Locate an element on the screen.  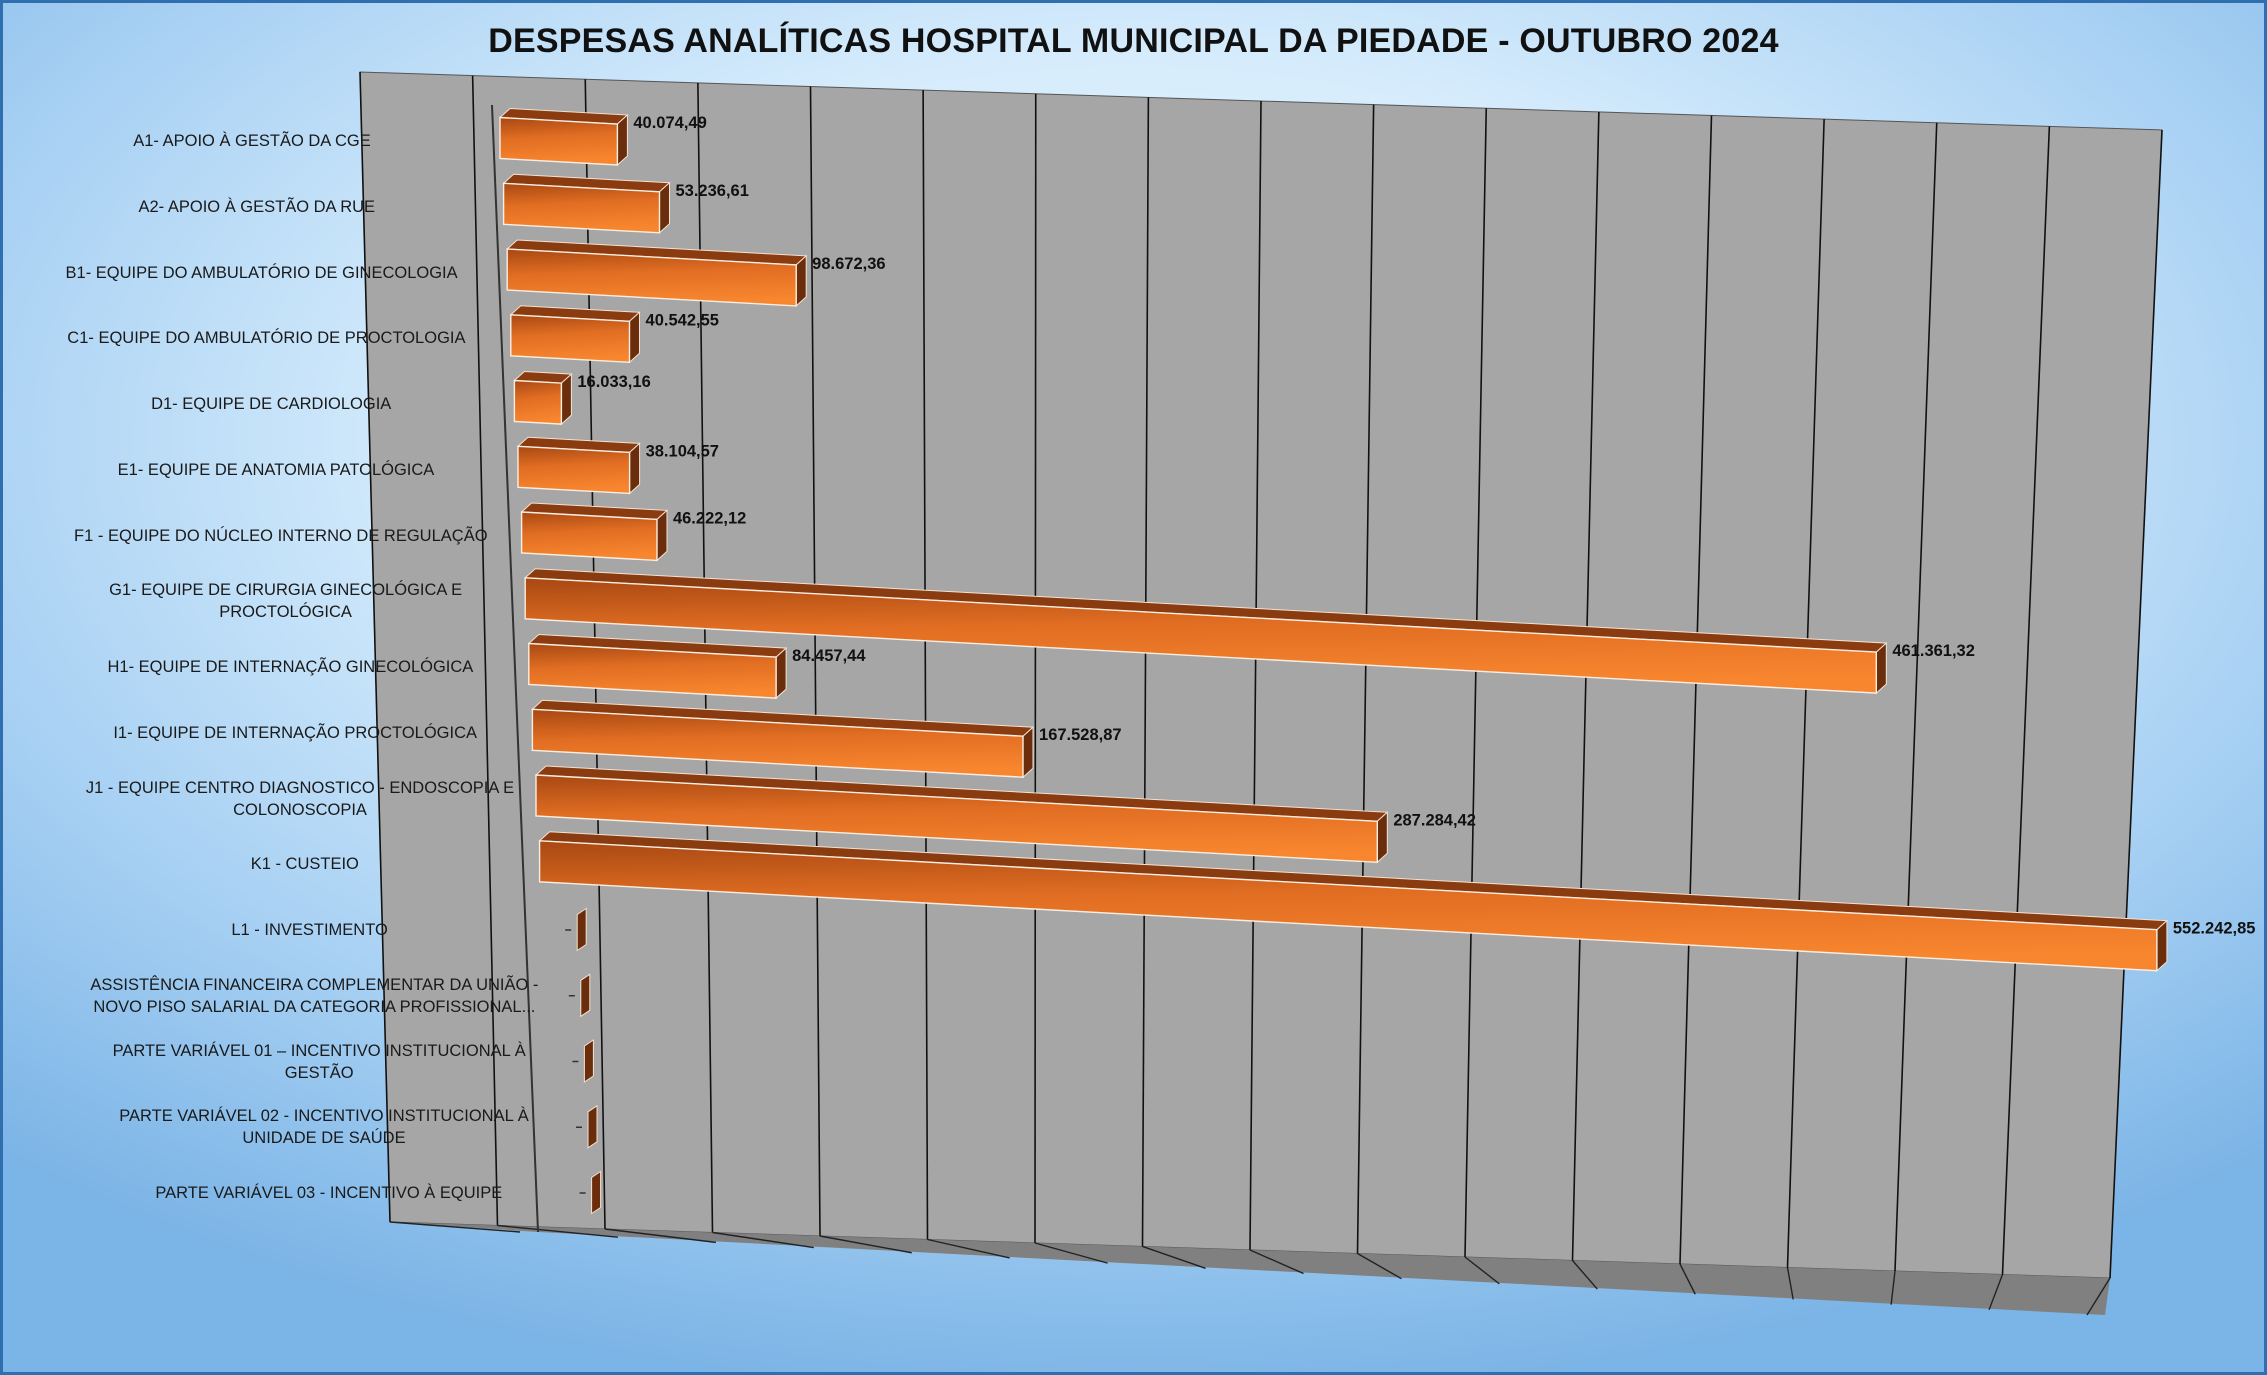
category-label: B1- EQUIPE DO AMBULATÓRIO DE GINECOLOGIA is located at coordinates (262, 273).